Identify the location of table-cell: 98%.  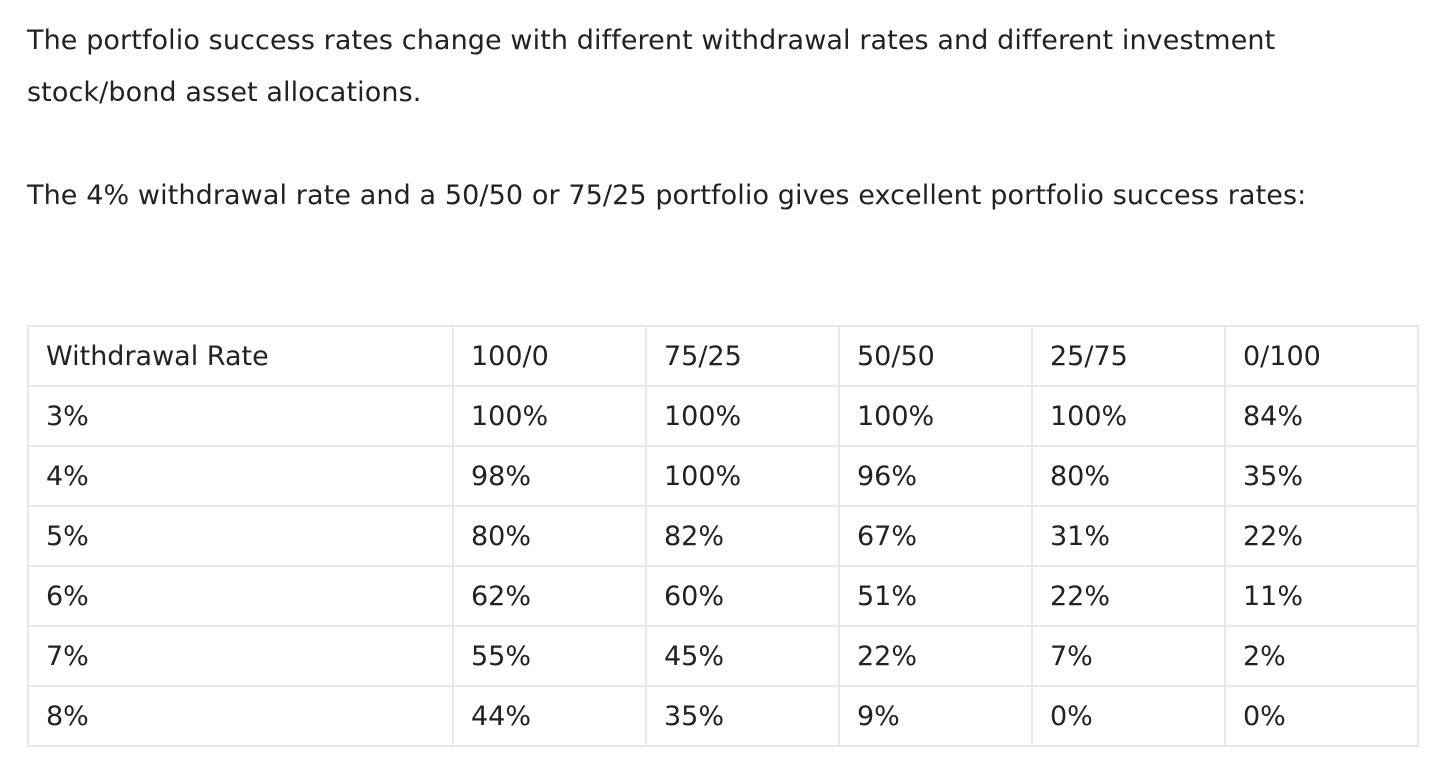
(549, 476).